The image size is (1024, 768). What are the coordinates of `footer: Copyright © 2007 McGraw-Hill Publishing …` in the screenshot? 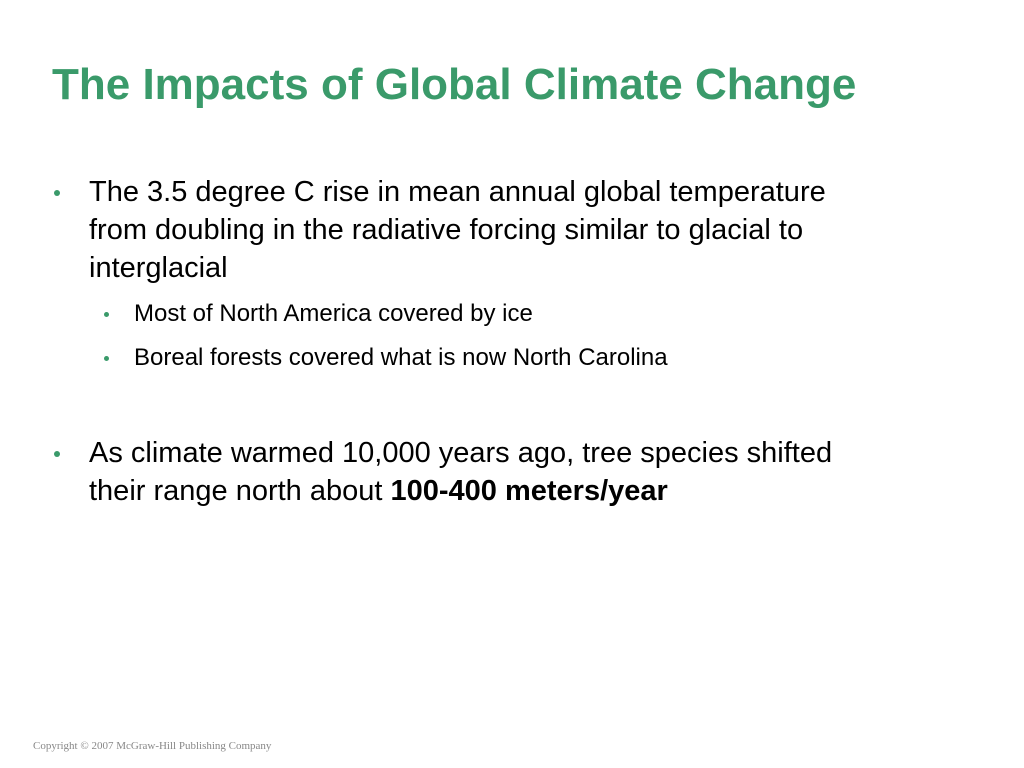 It's located at (152, 746).